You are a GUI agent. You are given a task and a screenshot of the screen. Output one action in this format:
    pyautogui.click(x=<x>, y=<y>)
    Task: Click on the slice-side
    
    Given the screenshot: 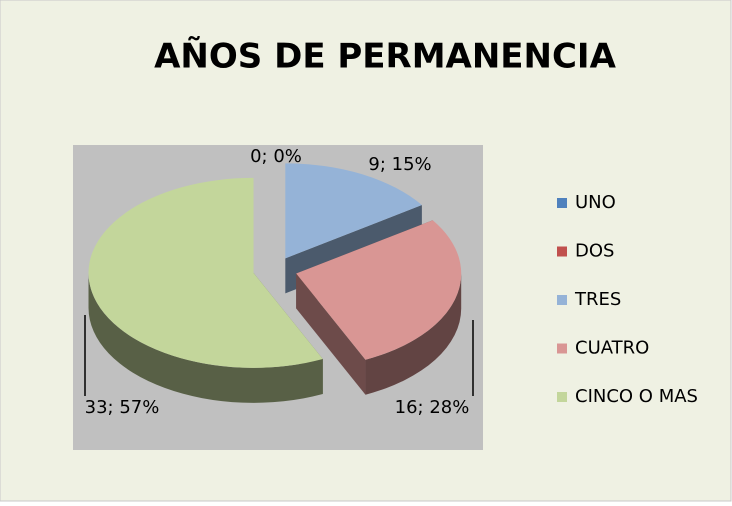 What is the action you would take?
    pyautogui.click(x=331, y=334)
    